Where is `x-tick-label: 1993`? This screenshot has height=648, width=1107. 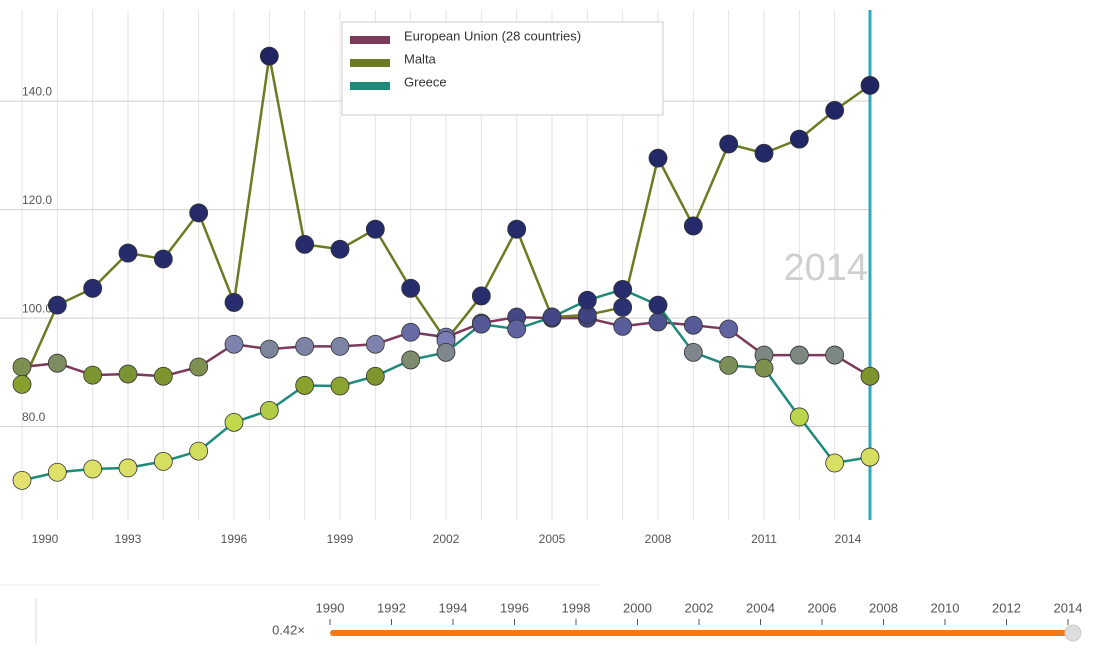
x-tick-label: 1993 is located at coordinates (128, 539).